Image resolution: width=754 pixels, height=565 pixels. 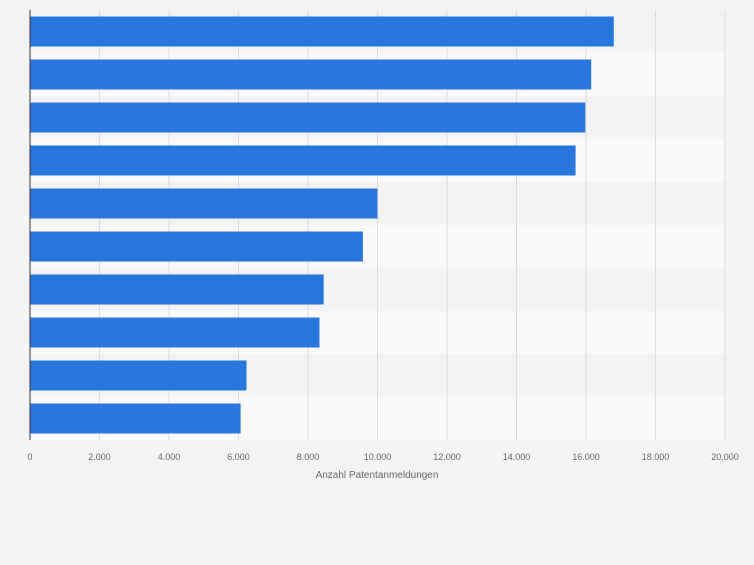 What do you see at coordinates (238, 457) in the screenshot?
I see `x-tick-label: 6.000` at bounding box center [238, 457].